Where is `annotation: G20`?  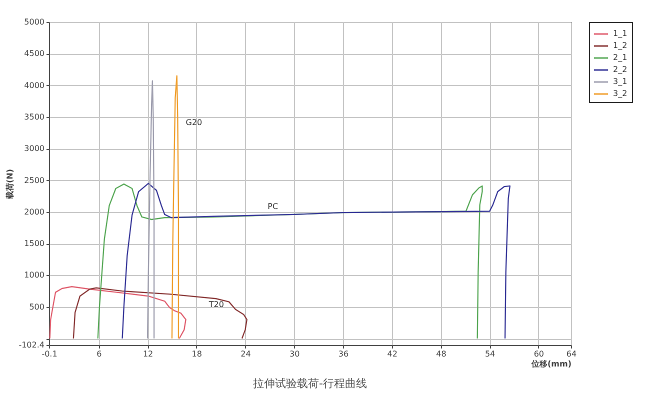 annotation: G20 is located at coordinates (194, 122).